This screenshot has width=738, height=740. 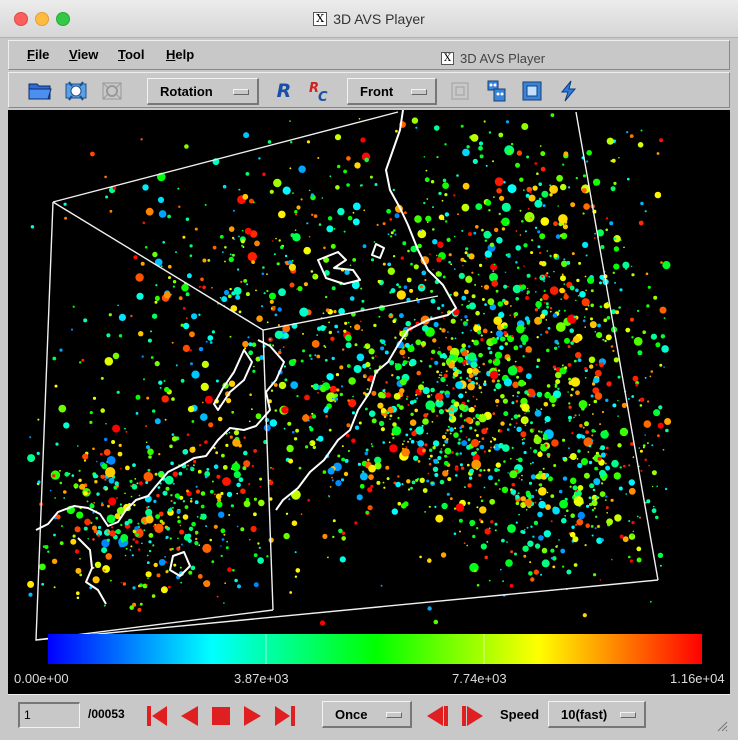 What do you see at coordinates (722, 726) in the screenshot?
I see `resize-grip-icon` at bounding box center [722, 726].